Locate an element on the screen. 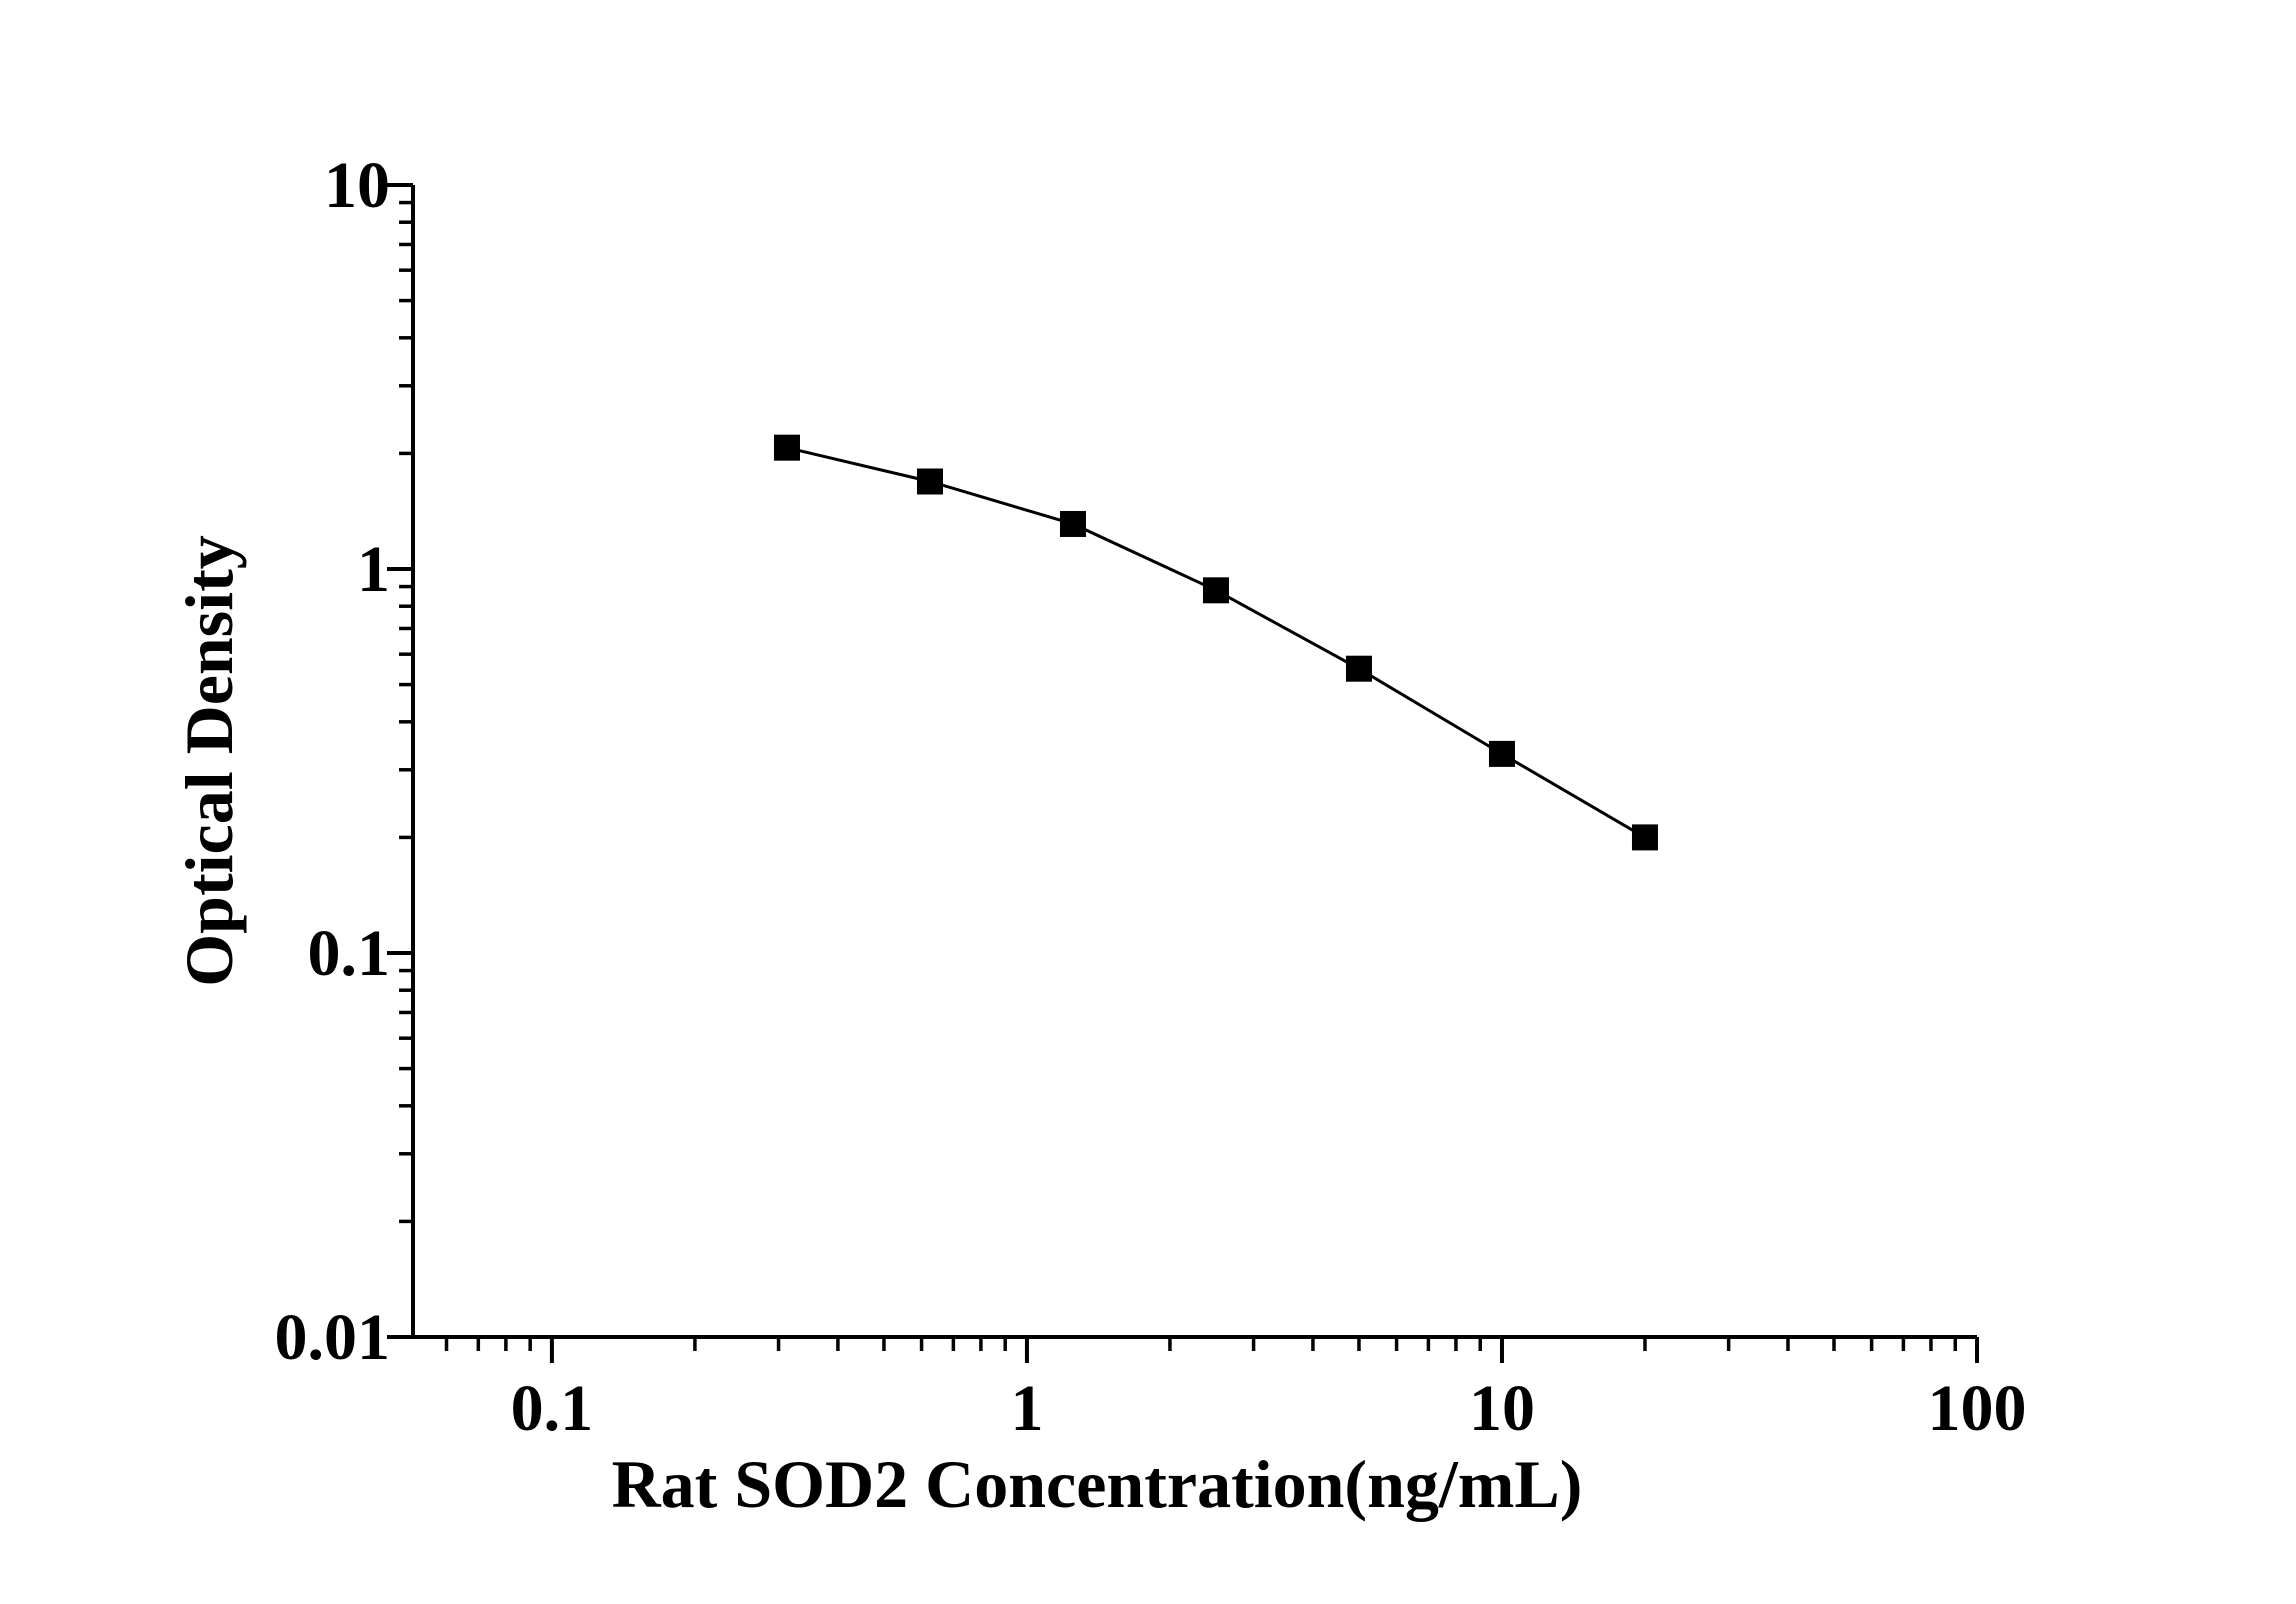  y-tick-label: 0.01 is located at coordinates (333, 1337).